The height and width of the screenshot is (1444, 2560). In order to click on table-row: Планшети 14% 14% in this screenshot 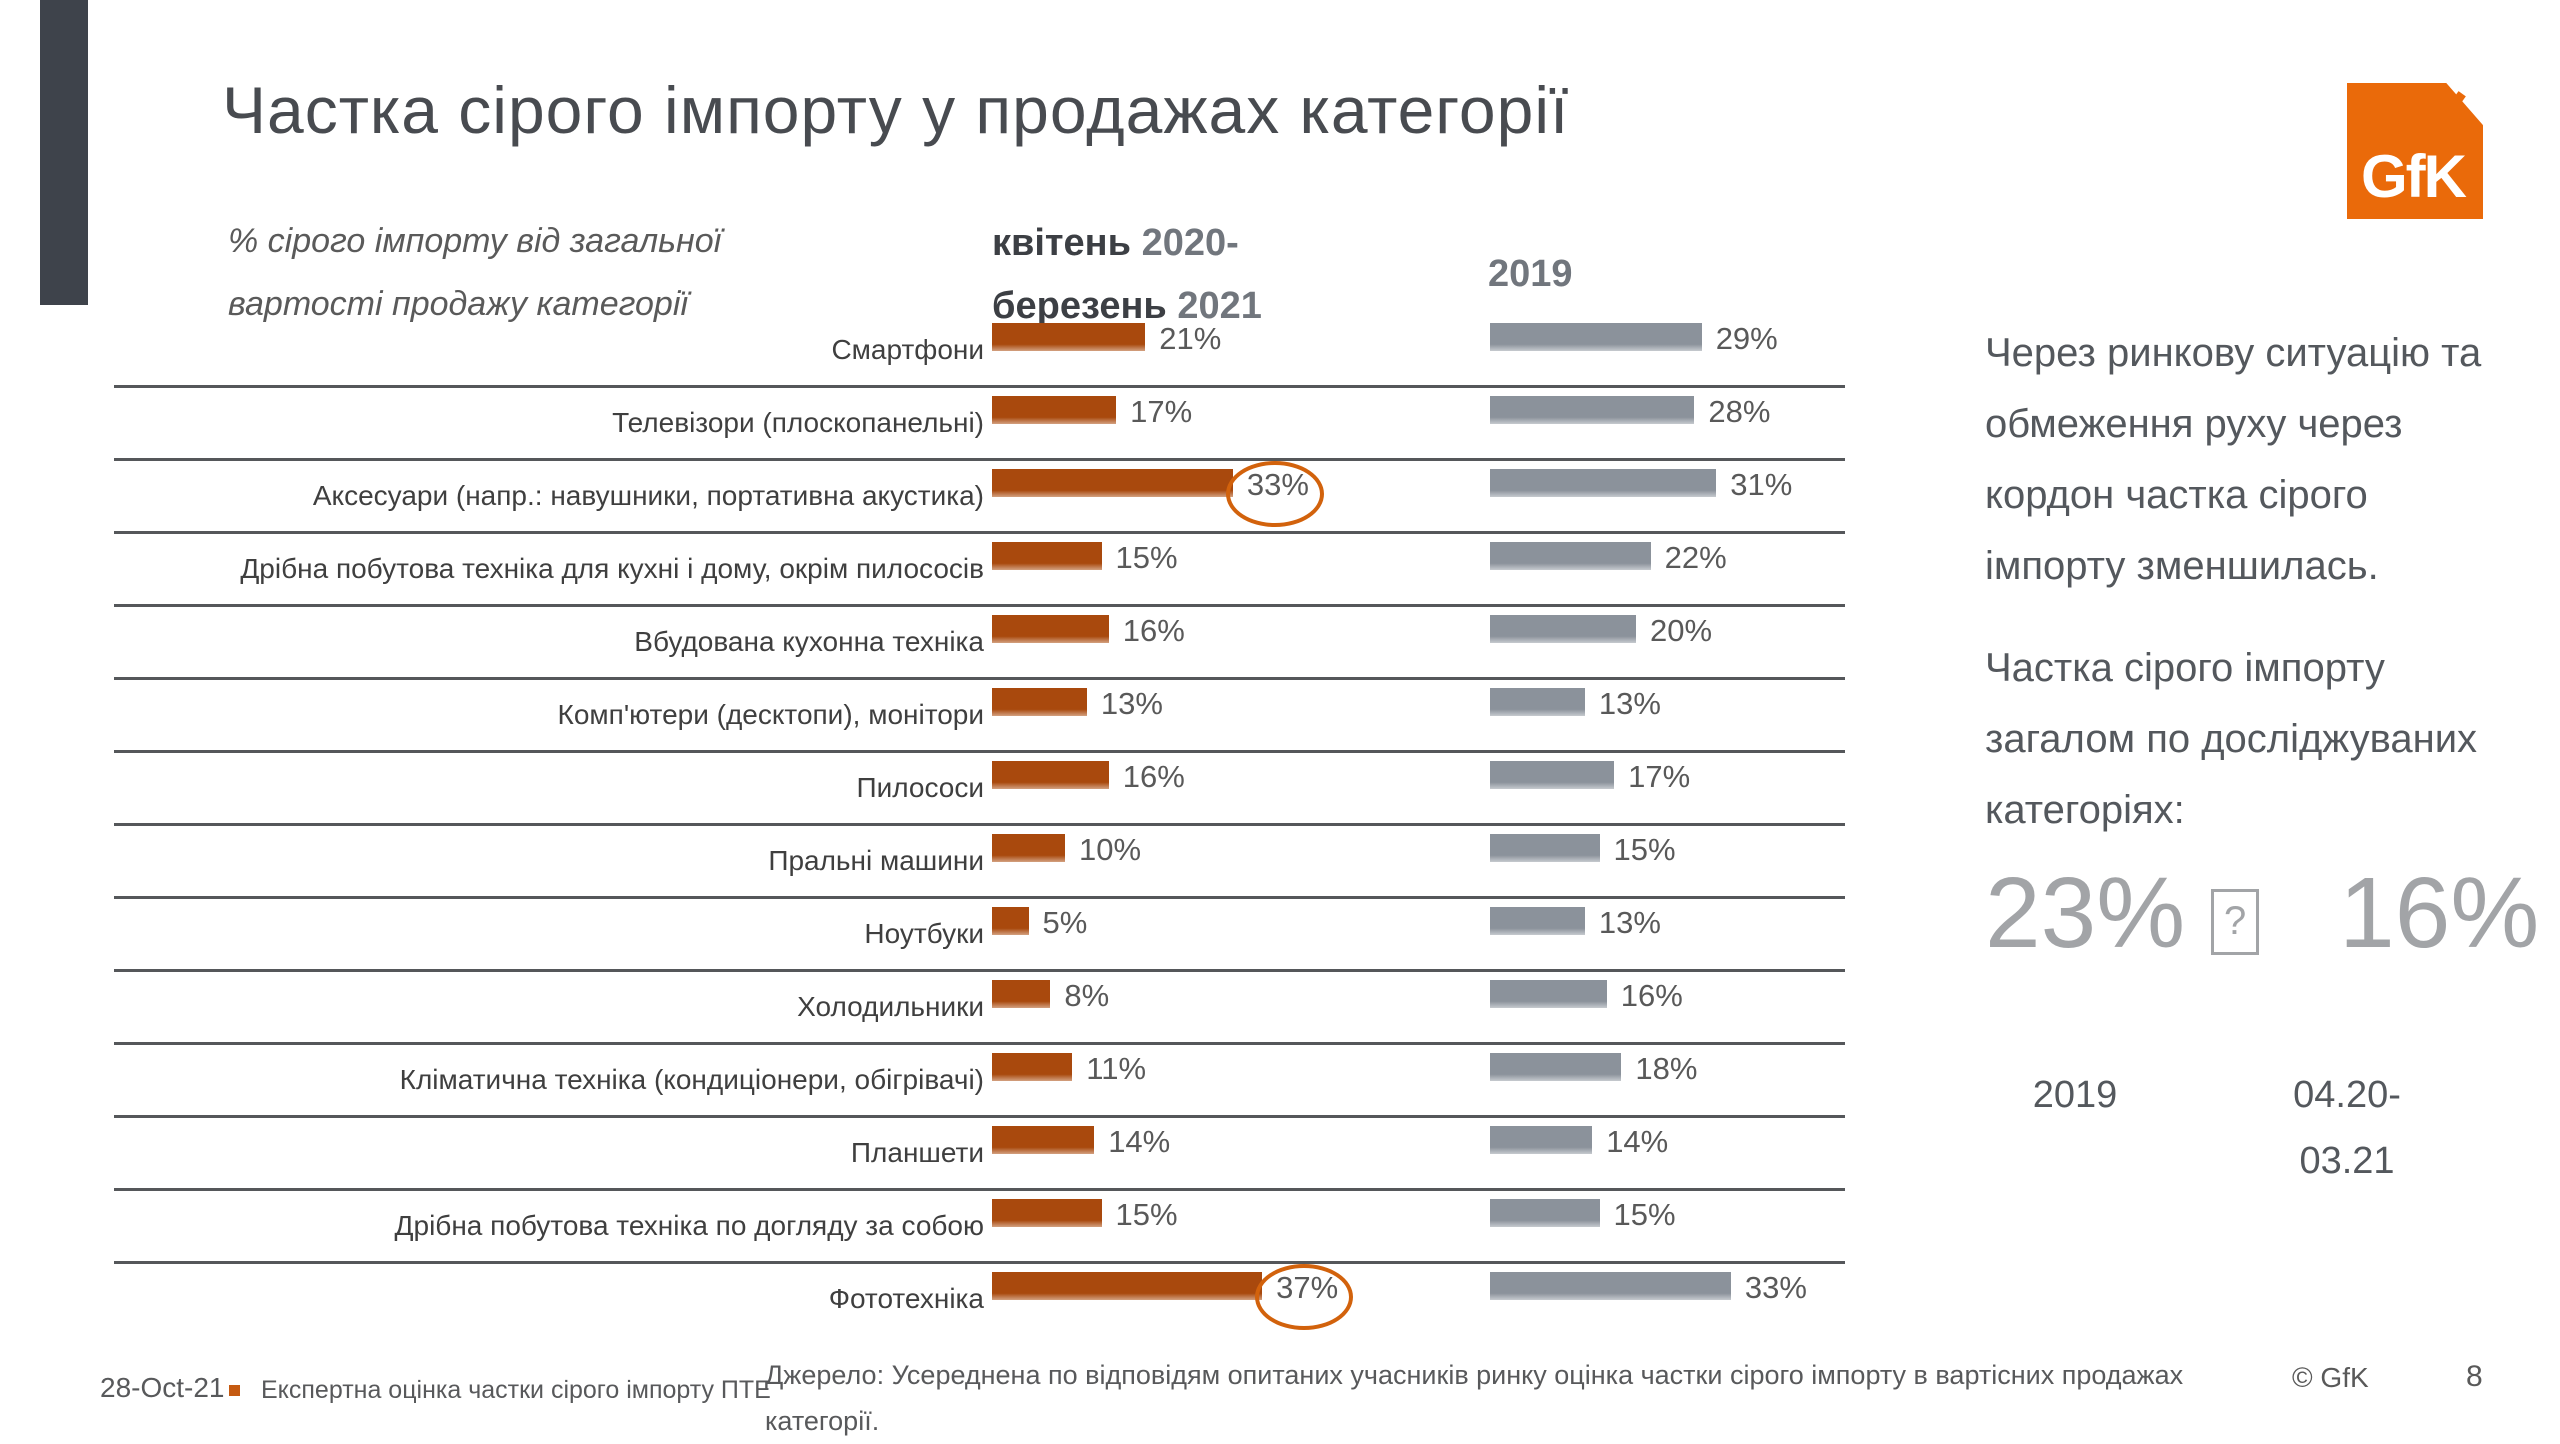, I will do `click(979, 1154)`.